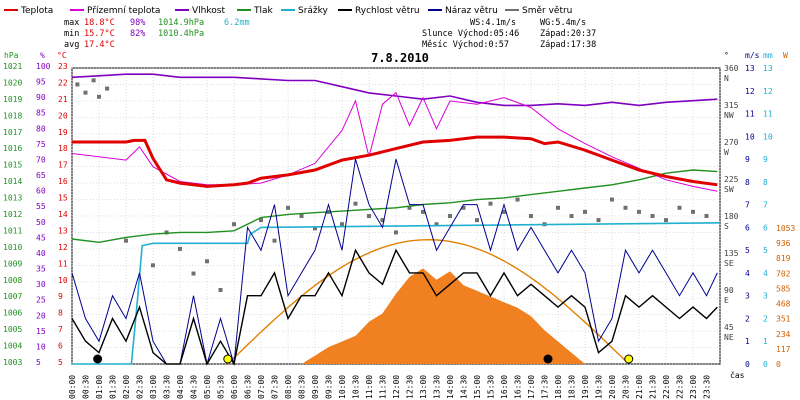 The width and height of the screenshot is (800, 400). What do you see at coordinates (585, 387) in the screenshot?
I see `tick-label-time: 19:00` at bounding box center [585, 387].